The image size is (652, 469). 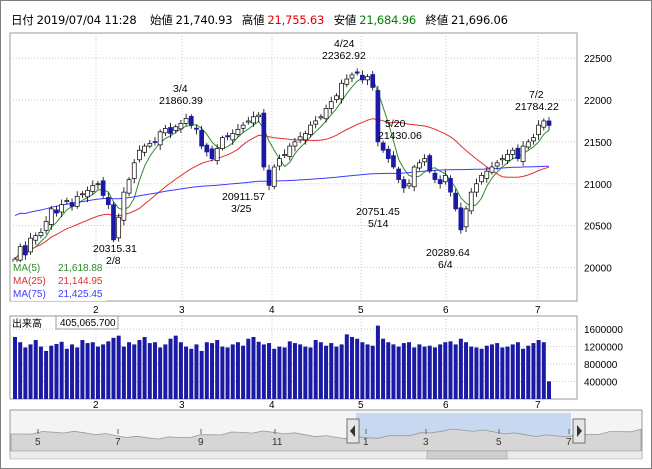 I want to click on price-tick-label: 21000, so click(x=598, y=185).